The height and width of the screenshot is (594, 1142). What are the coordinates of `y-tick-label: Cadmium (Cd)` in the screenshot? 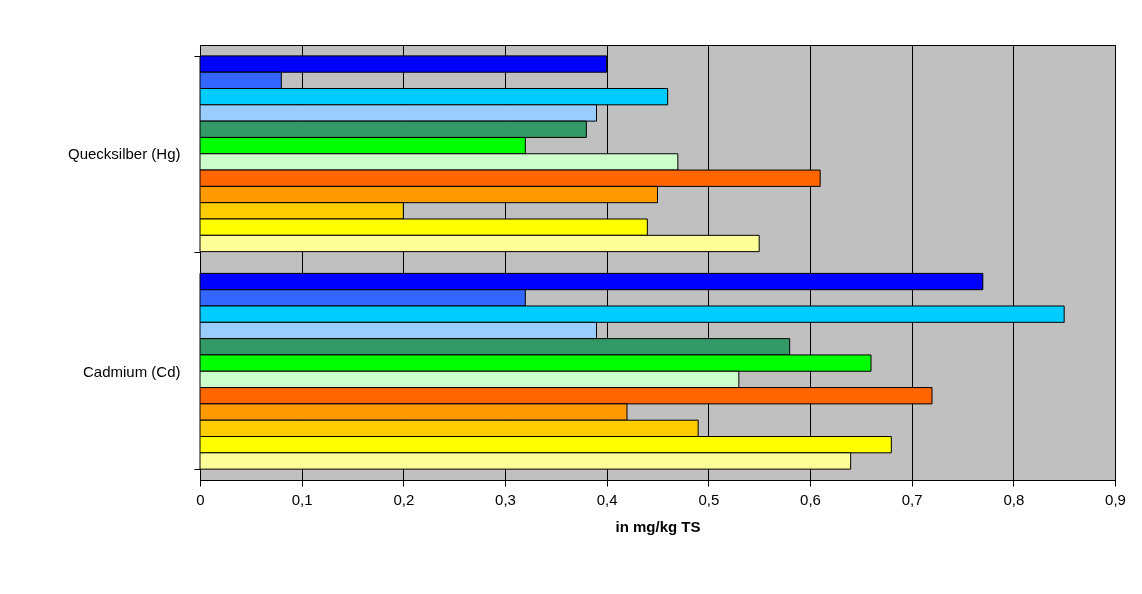 It's located at (131, 371).